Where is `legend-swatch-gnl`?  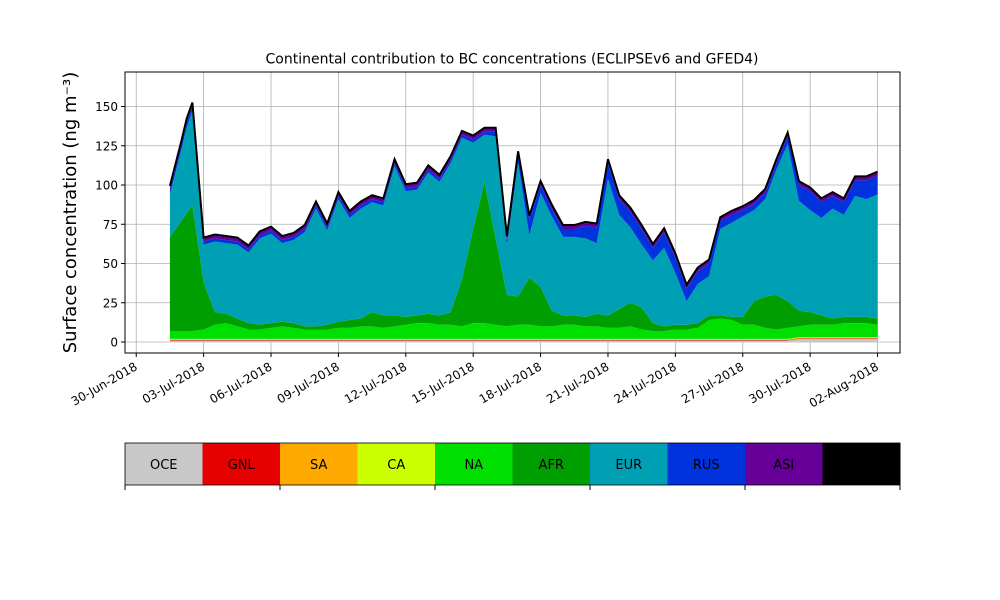
legend-swatch-gnl is located at coordinates (241, 464).